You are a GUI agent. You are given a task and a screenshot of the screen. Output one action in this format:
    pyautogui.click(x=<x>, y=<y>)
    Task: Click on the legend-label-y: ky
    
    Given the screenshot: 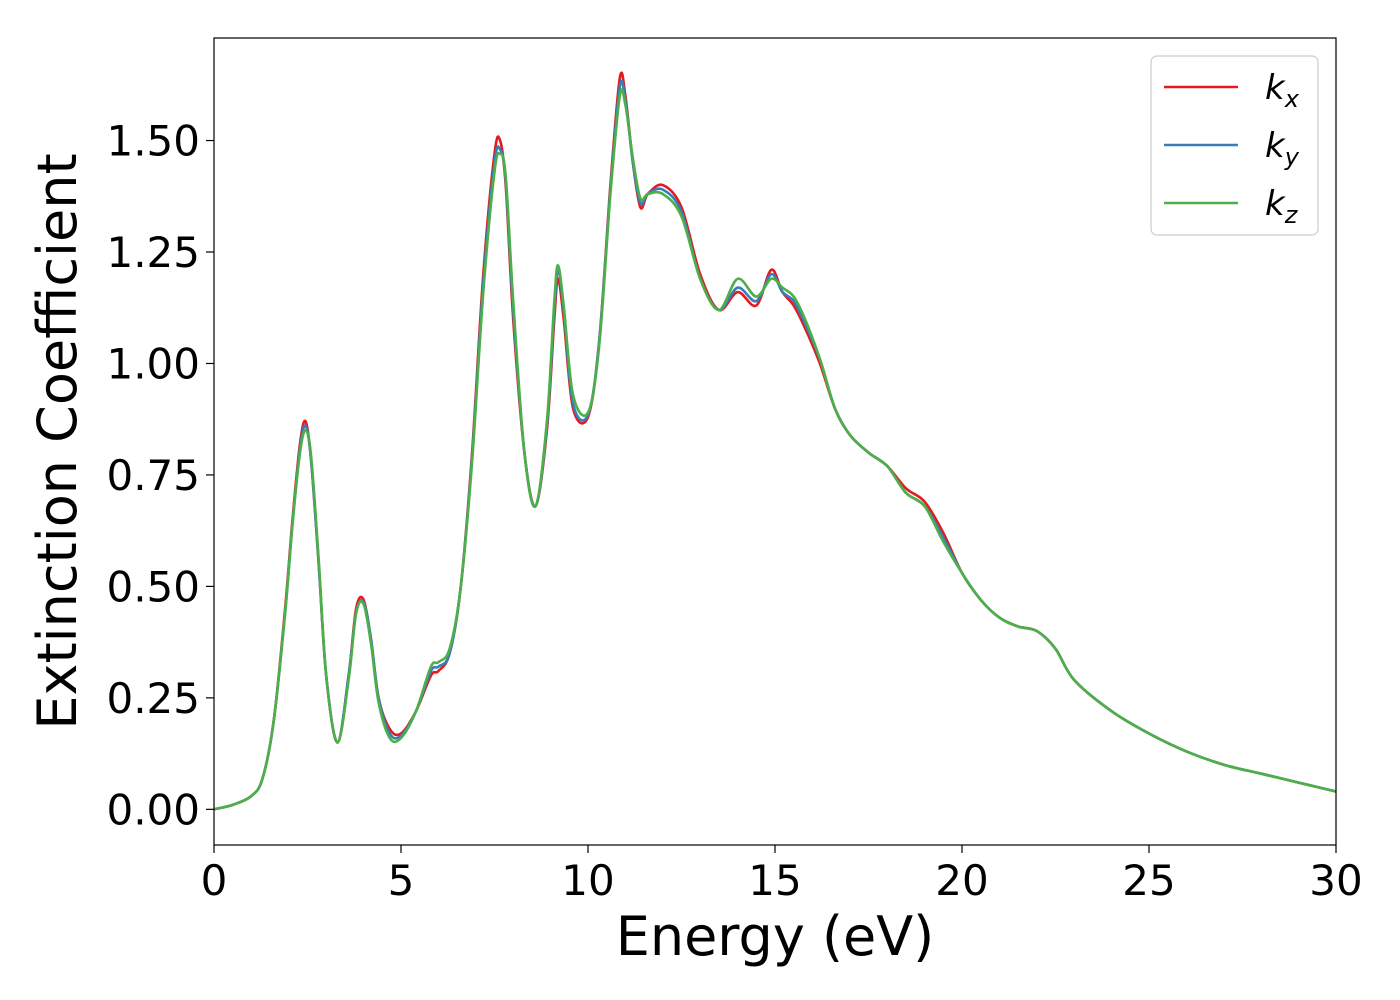 What is the action you would take?
    pyautogui.click(x=1282, y=148)
    